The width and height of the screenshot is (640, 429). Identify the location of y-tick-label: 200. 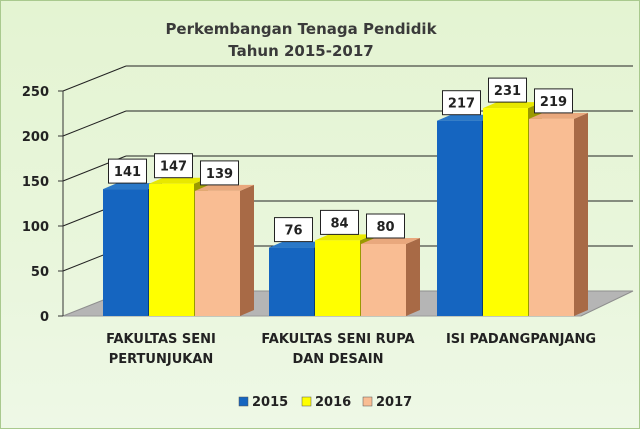
(35, 137).